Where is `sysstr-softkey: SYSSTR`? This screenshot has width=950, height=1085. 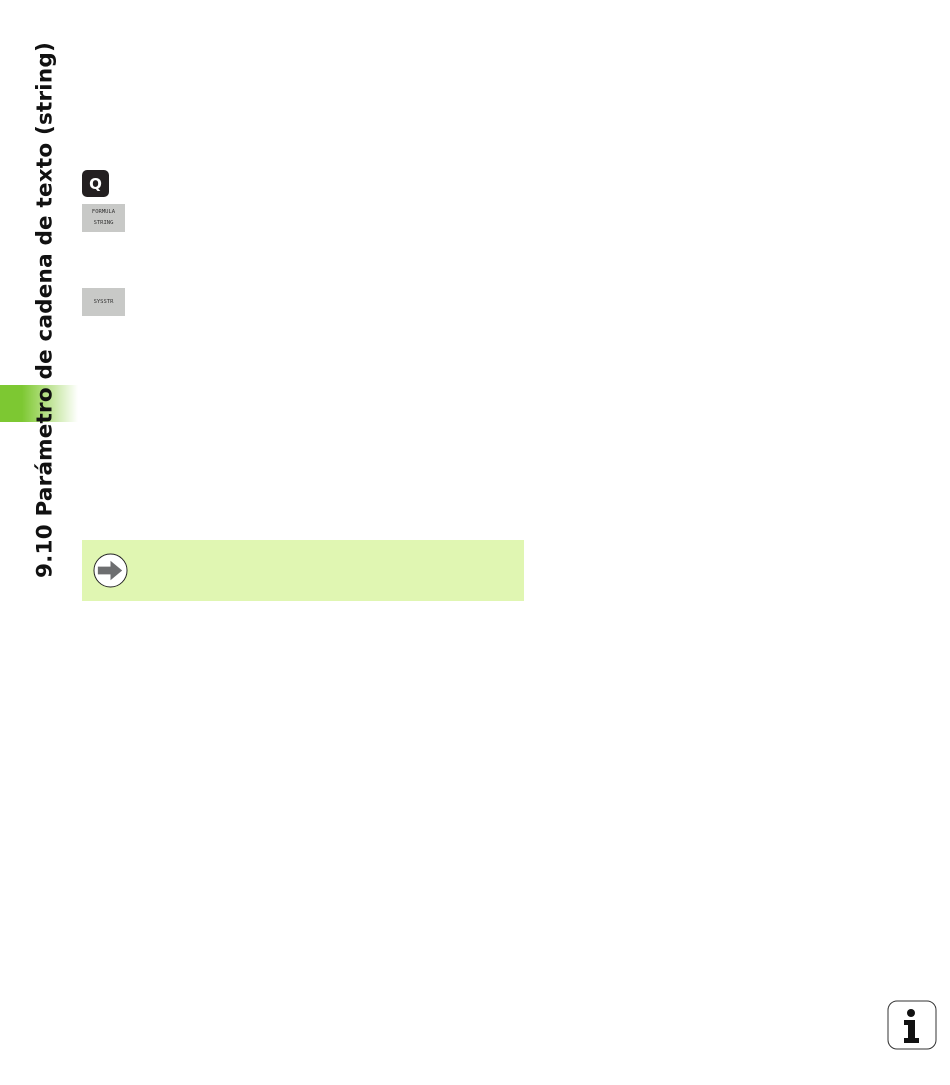 sysstr-softkey: SYSSTR is located at coordinates (103, 302).